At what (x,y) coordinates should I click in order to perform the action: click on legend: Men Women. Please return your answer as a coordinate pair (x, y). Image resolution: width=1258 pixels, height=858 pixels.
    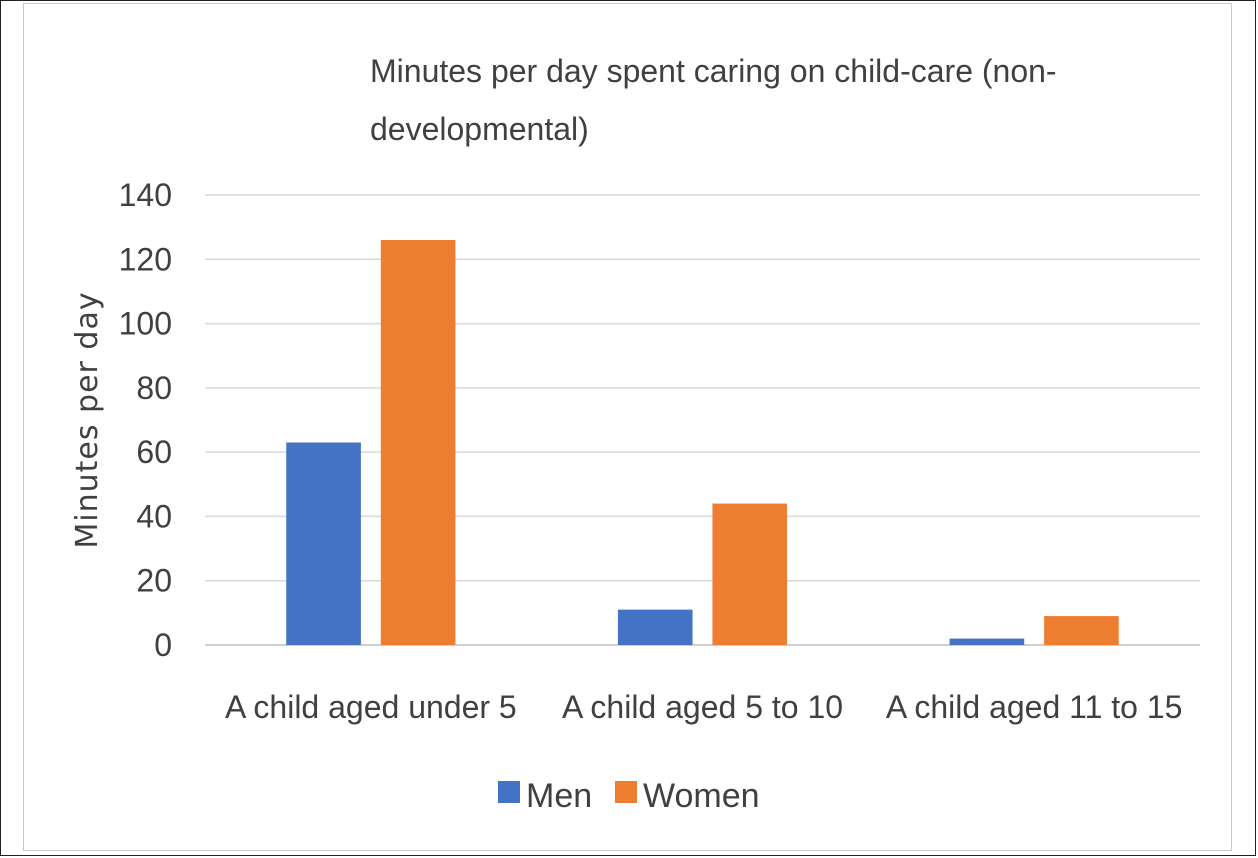
    Looking at the image, I should click on (629, 796).